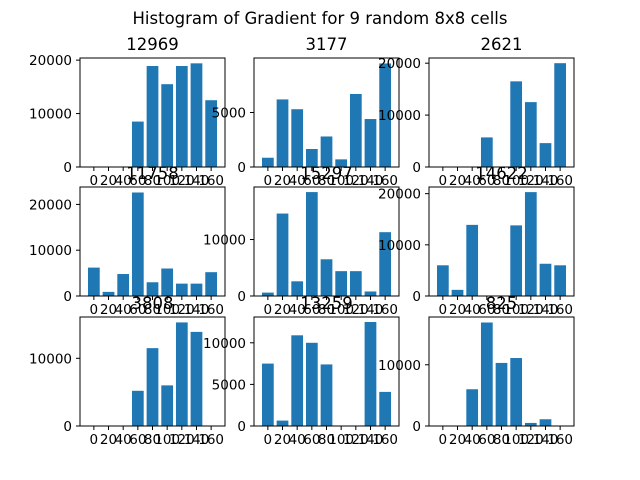 The width and height of the screenshot is (640, 480). What do you see at coordinates (326, 303) in the screenshot?
I see `subplot-title: 13259` at bounding box center [326, 303].